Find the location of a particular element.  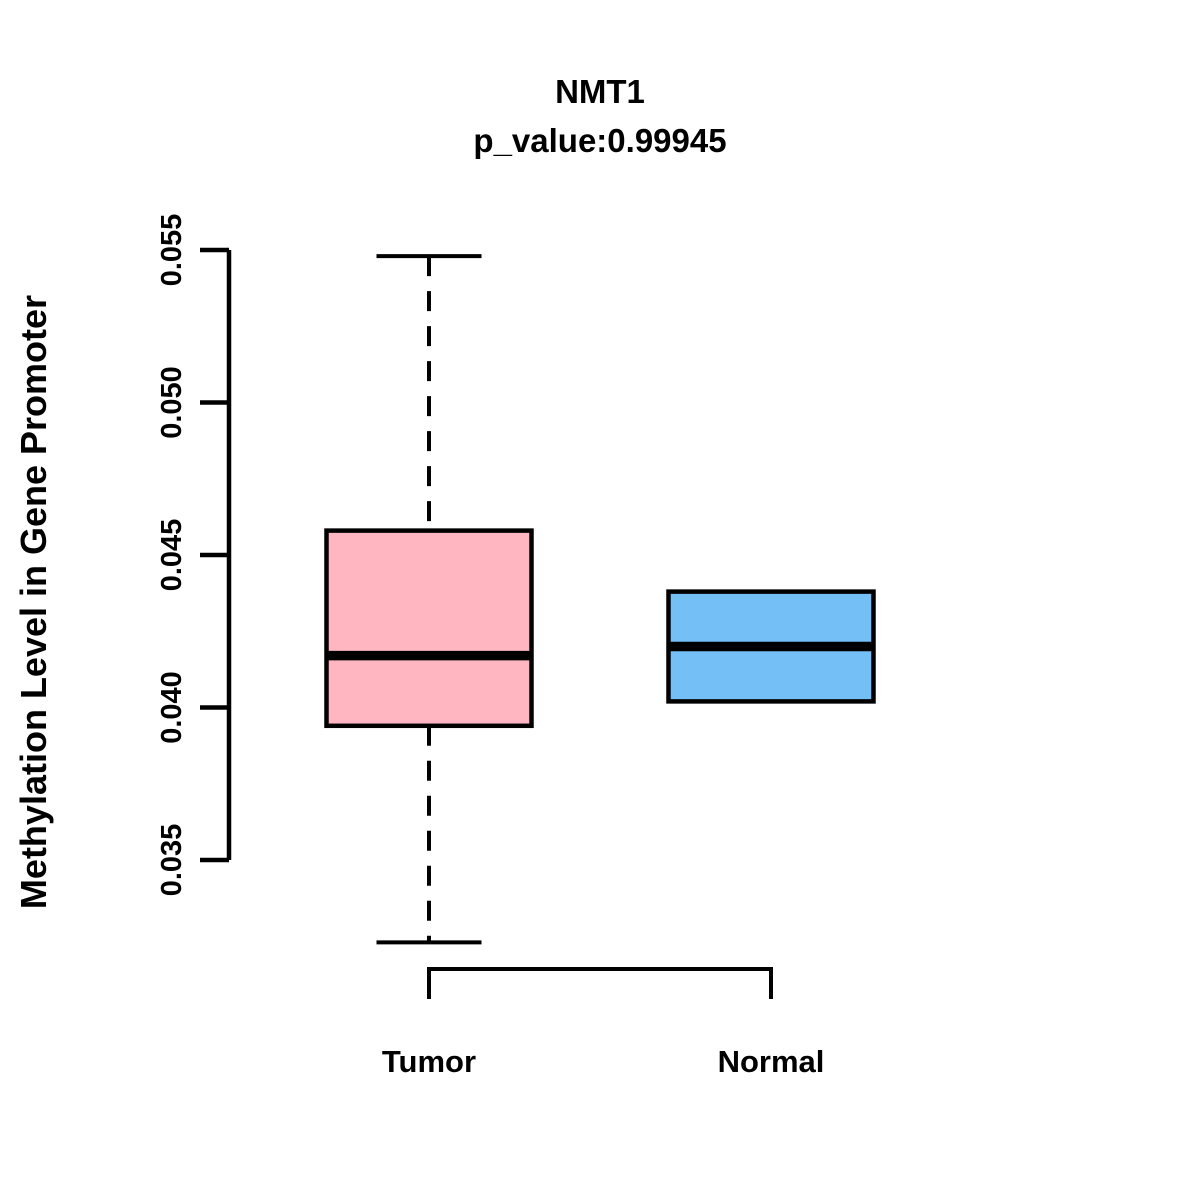

chart-subtitle: p_value:0.99945 is located at coordinates (599, 140).